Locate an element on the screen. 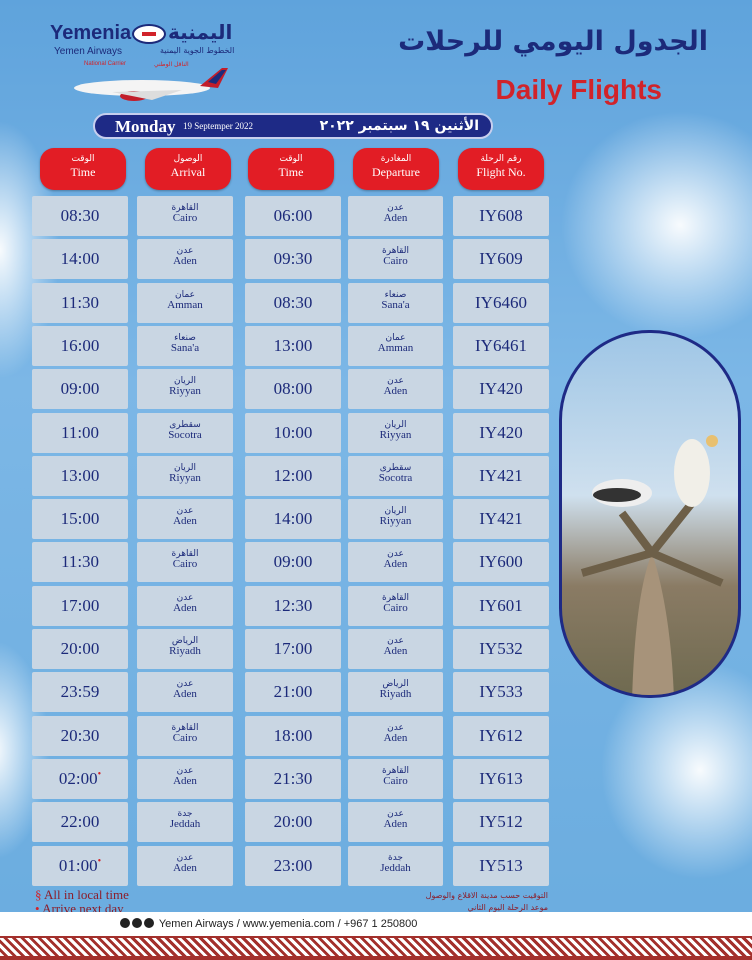 This screenshot has height=960, width=752. arrival-time-cell: 17:00 is located at coordinates (80, 605).